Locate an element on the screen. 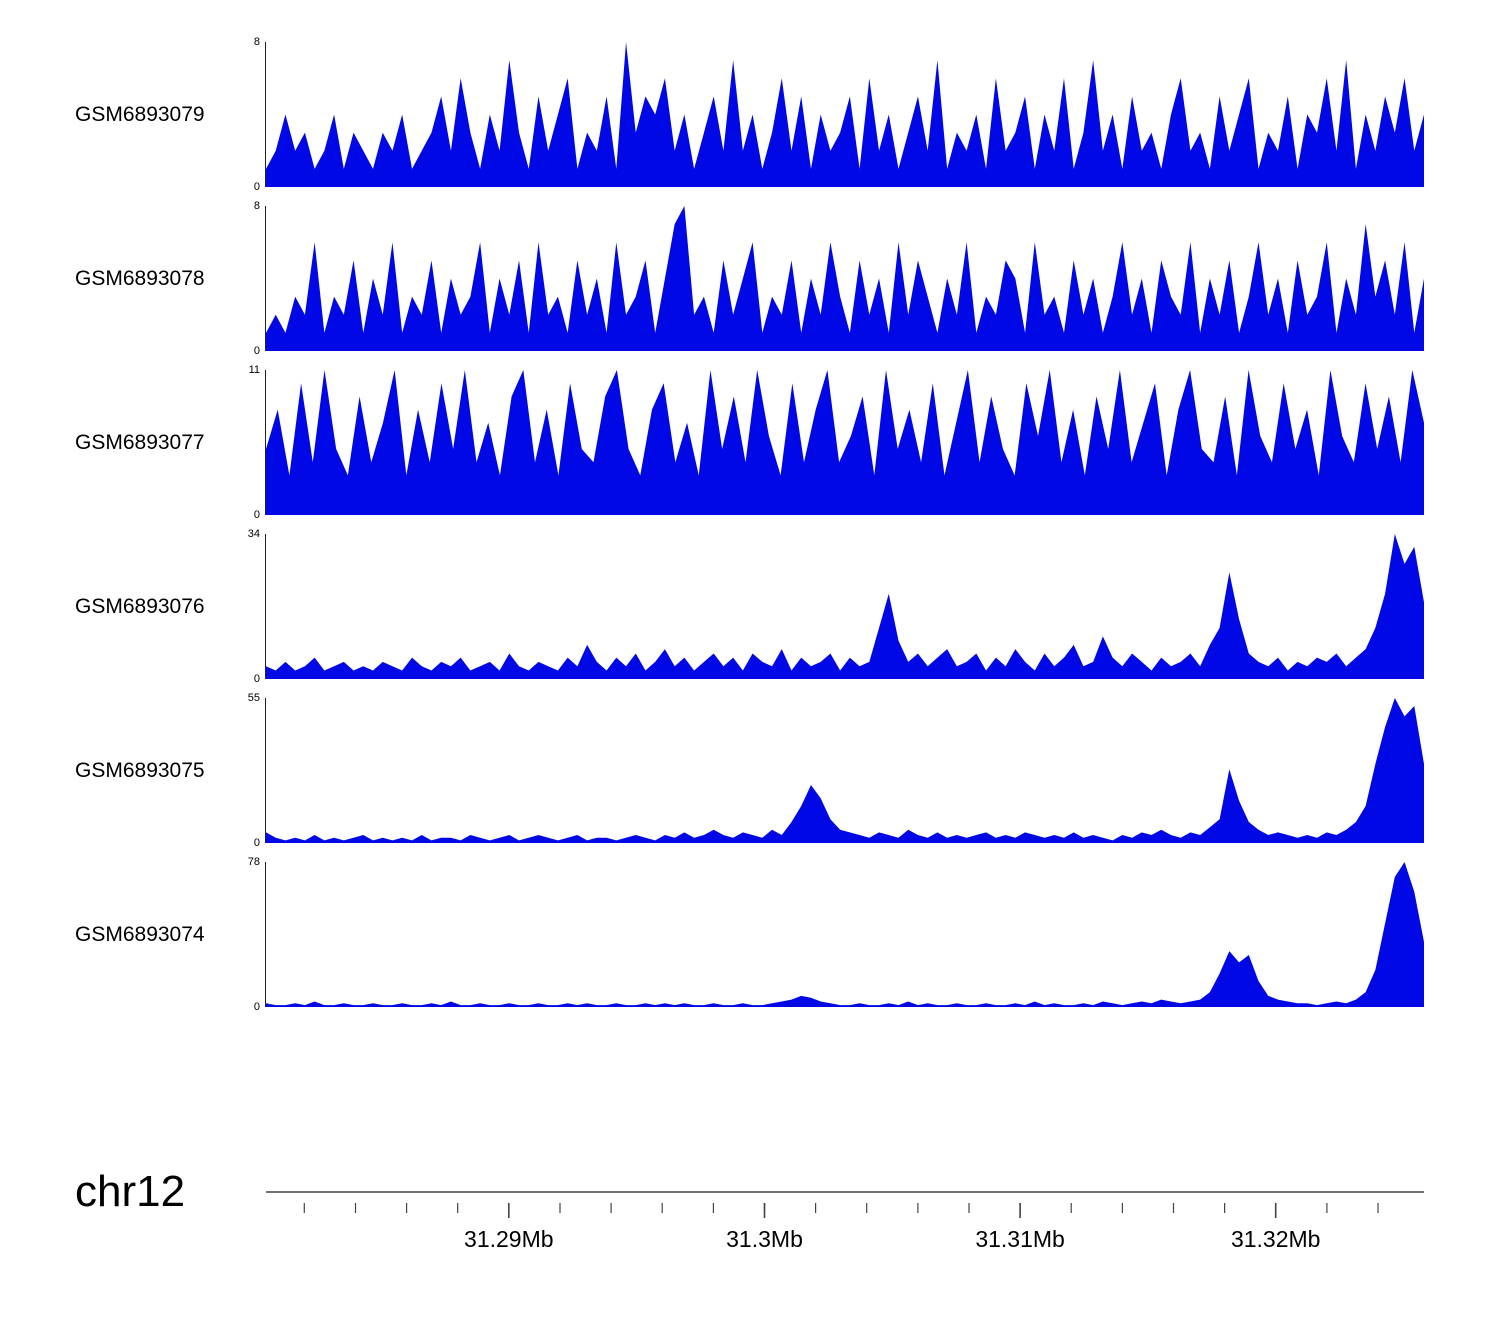 This screenshot has height=1320, width=1500. genome-axis-ruler: 31.29Mb 31.3Mb 31.31Mb 31.32Mb is located at coordinates (845, 1221).